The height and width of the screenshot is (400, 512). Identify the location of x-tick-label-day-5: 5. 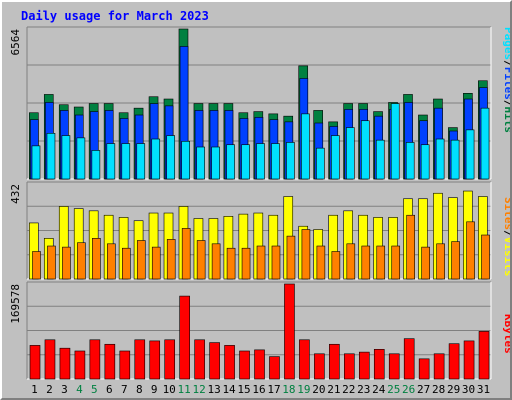
(94, 389).